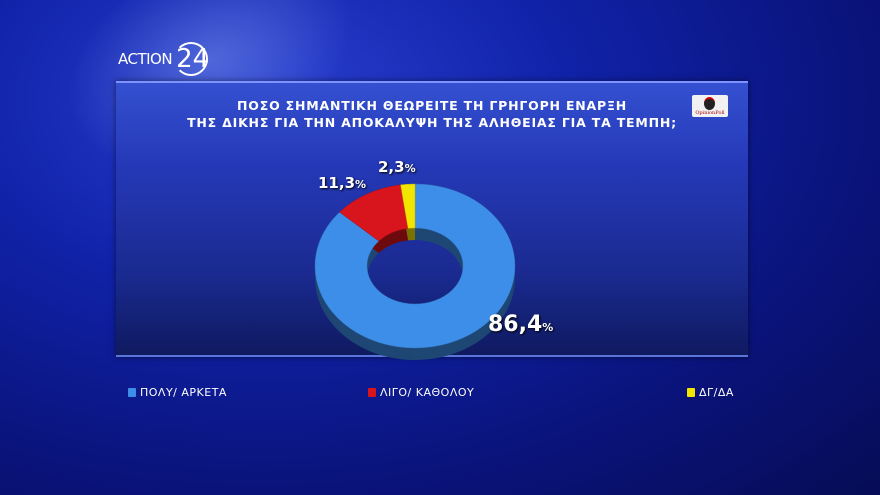 This screenshot has width=880, height=495. I want to click on channel-logo: ACTION 24, so click(164, 59).